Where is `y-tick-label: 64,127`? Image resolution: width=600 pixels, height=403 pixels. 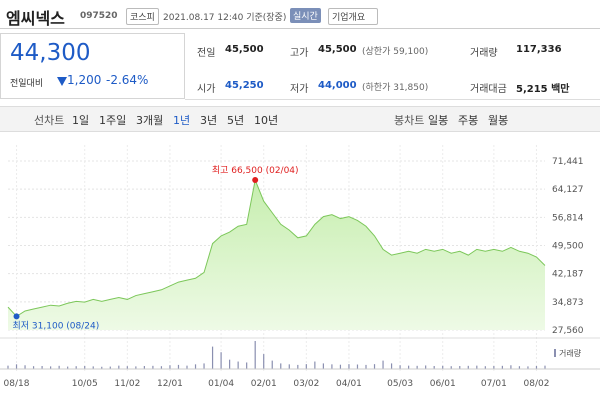 y-tick-label: 64,127 is located at coordinates (568, 190).